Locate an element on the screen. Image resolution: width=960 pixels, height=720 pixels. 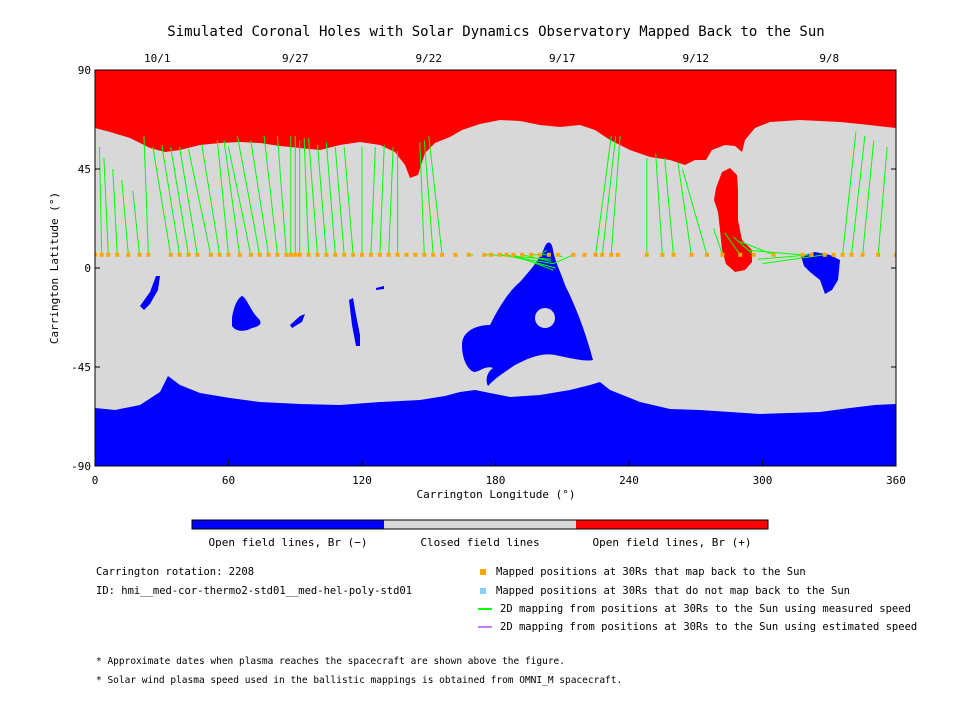
colorbar-label: Open field lines, Br (−) is located at coordinates (288, 542).